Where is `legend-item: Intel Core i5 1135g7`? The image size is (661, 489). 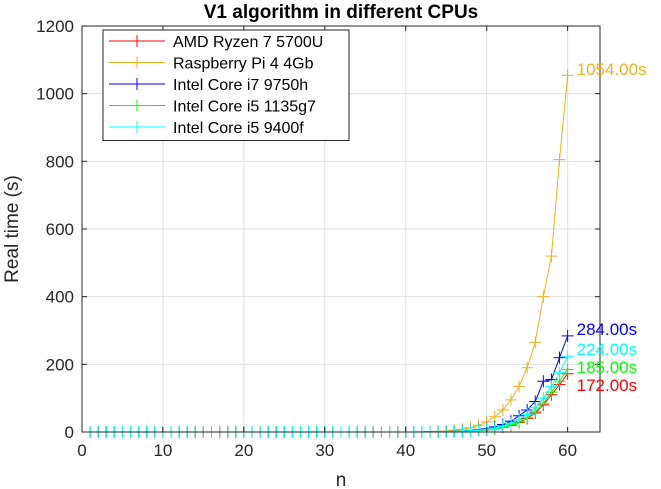
legend-item: Intel Core i5 1135g7 is located at coordinates (212, 107).